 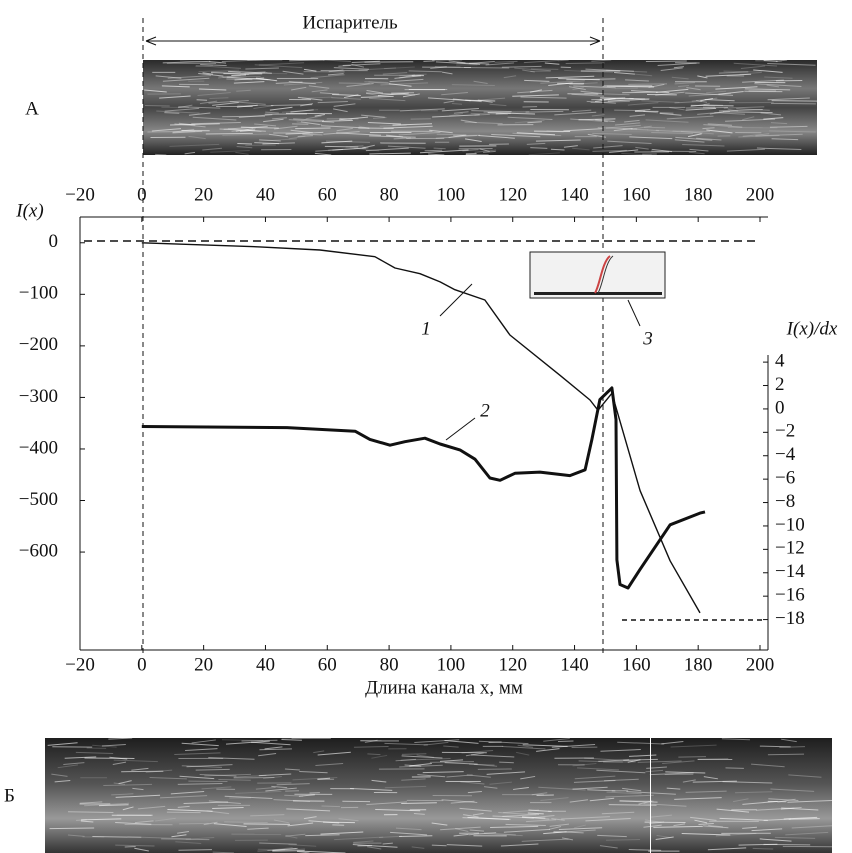 I want to click on x2-tick-label: 100, so click(x=451, y=194).